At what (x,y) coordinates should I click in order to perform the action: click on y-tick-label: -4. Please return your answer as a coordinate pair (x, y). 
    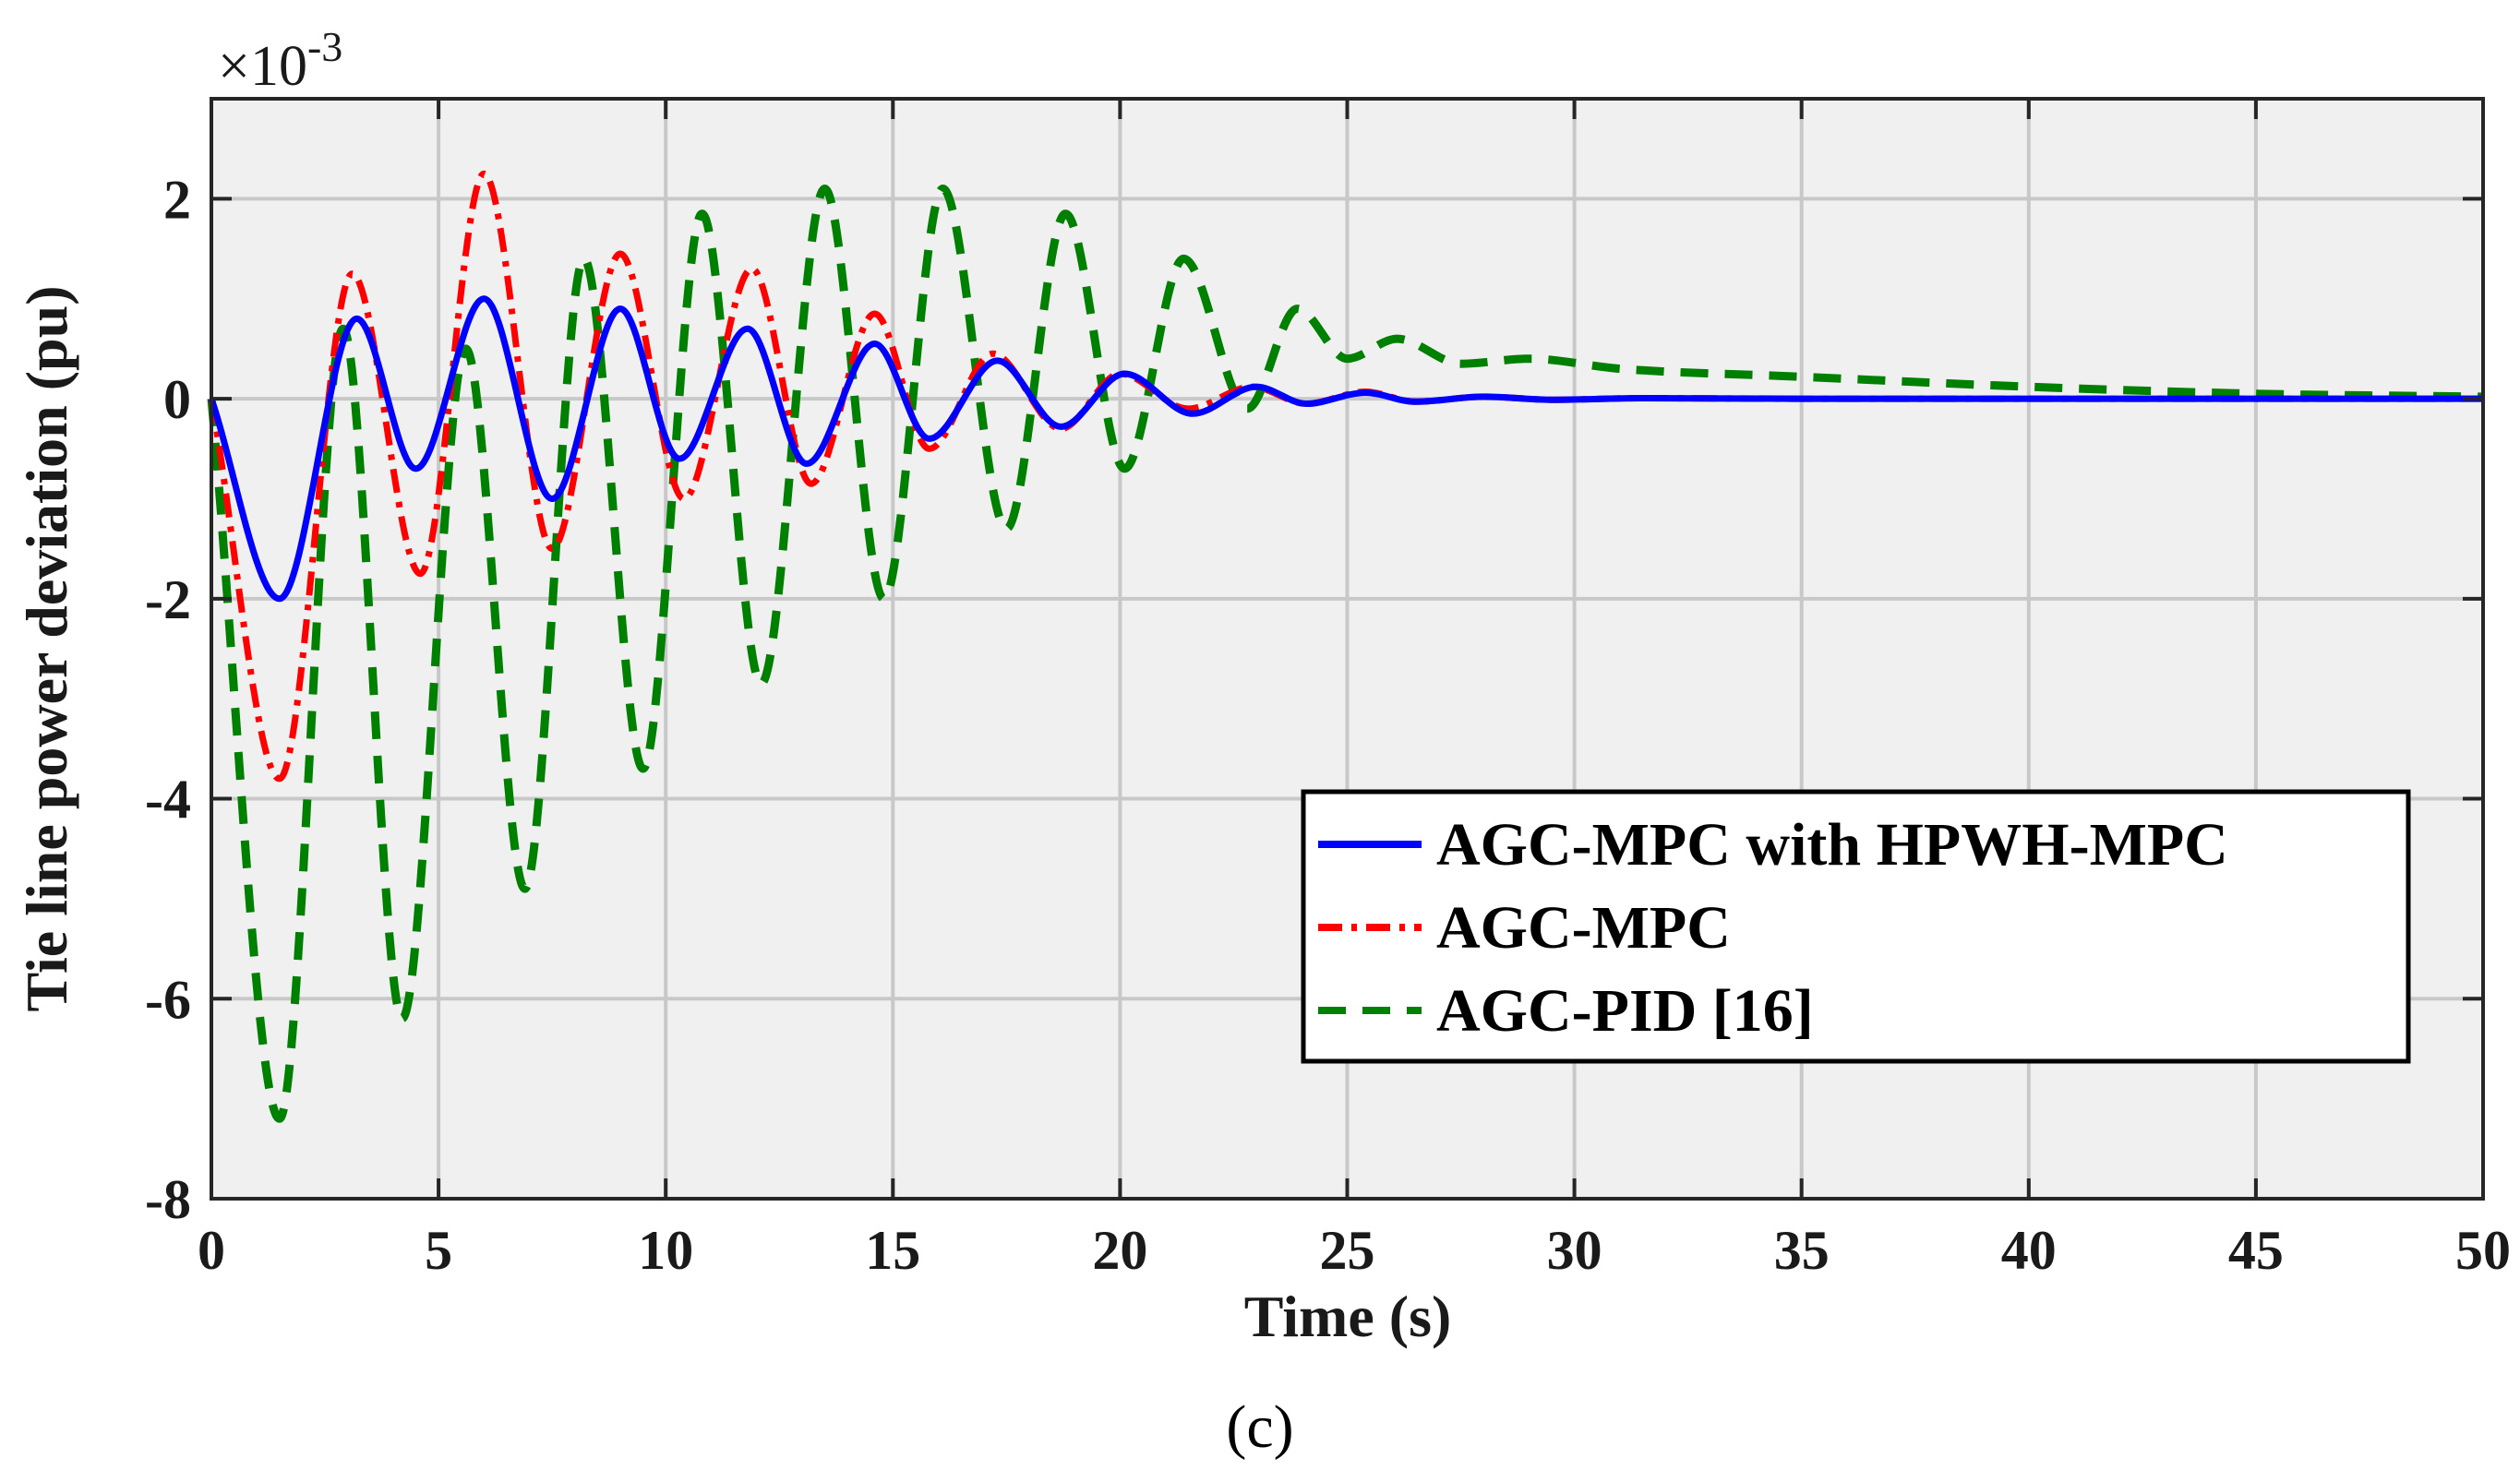
    Looking at the image, I should click on (168, 800).